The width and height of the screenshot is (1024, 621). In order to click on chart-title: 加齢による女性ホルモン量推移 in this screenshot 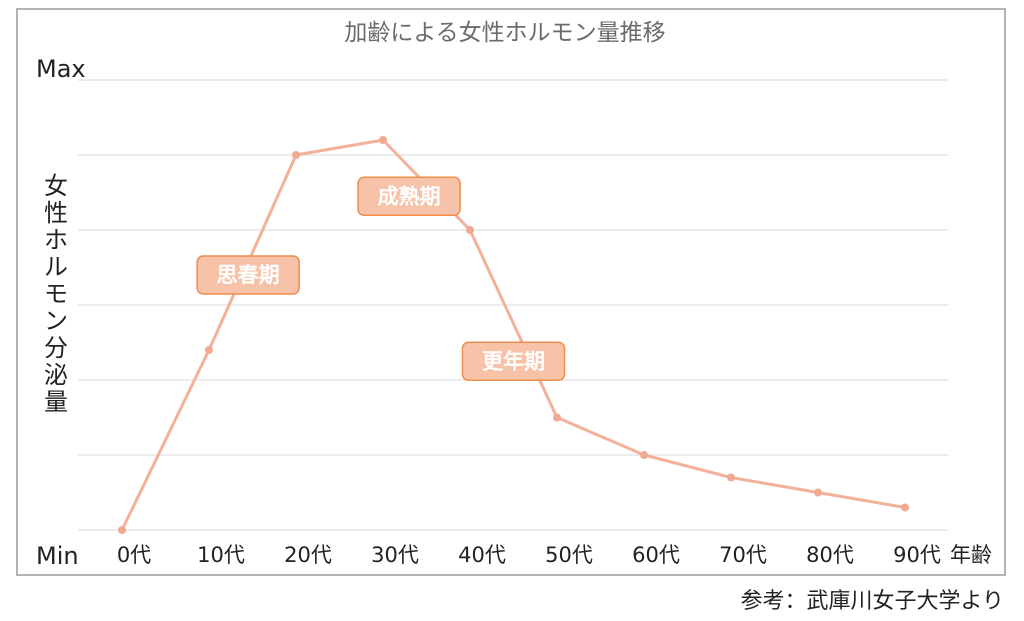, I will do `click(504, 33)`.